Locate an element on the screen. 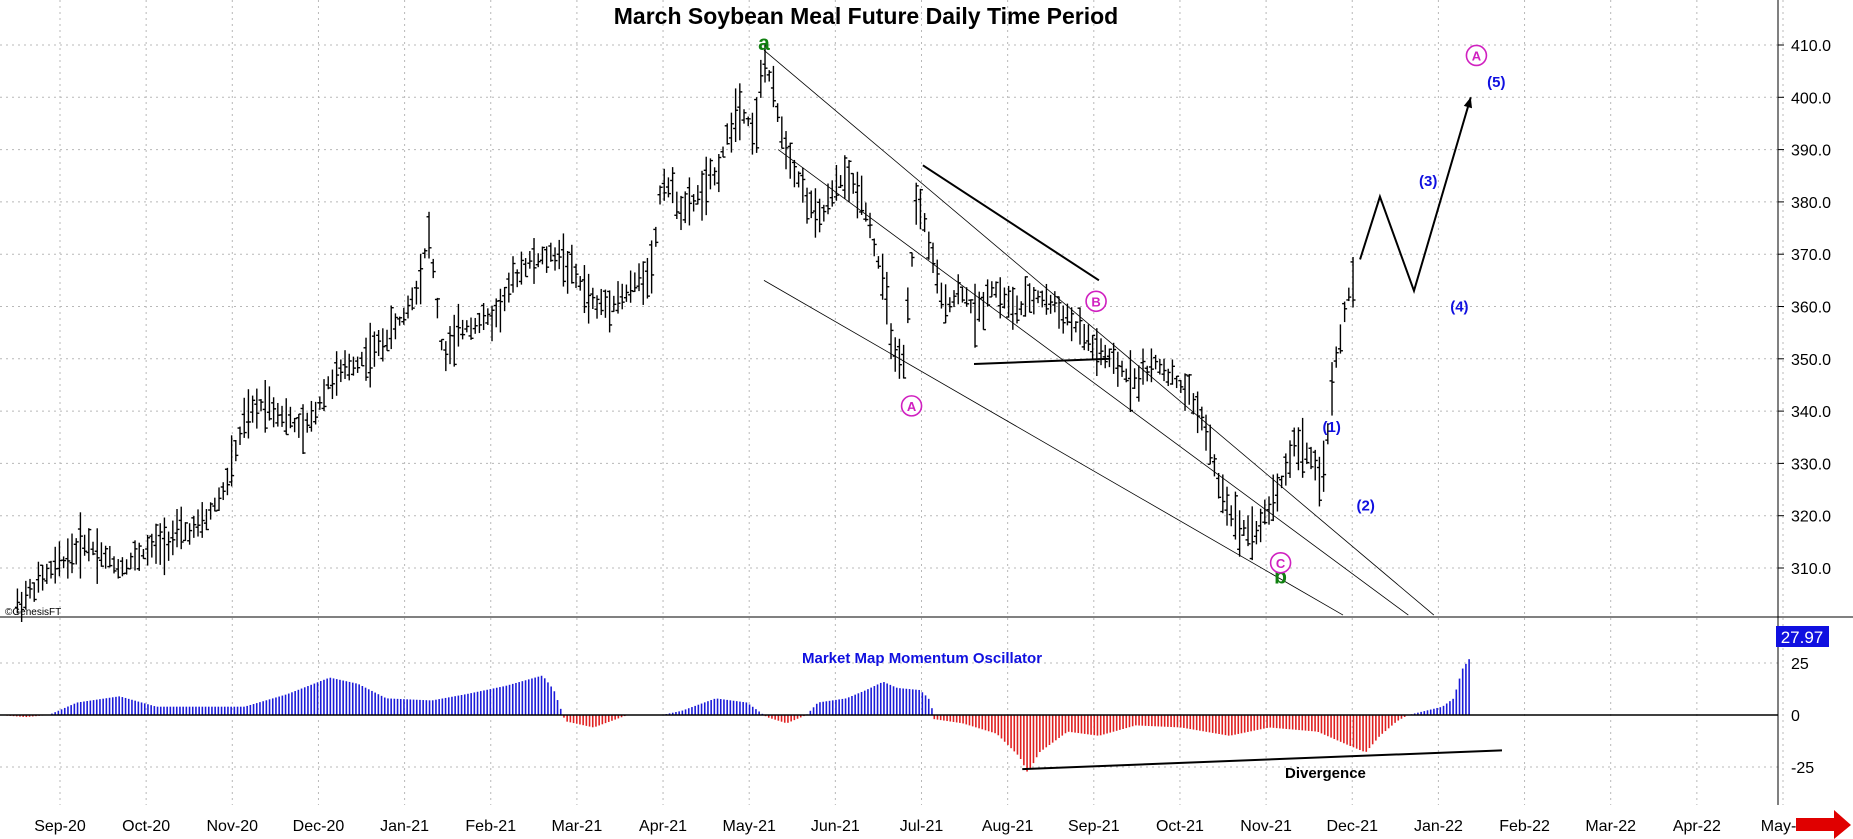  wave-label-circled: C is located at coordinates (1280, 562).